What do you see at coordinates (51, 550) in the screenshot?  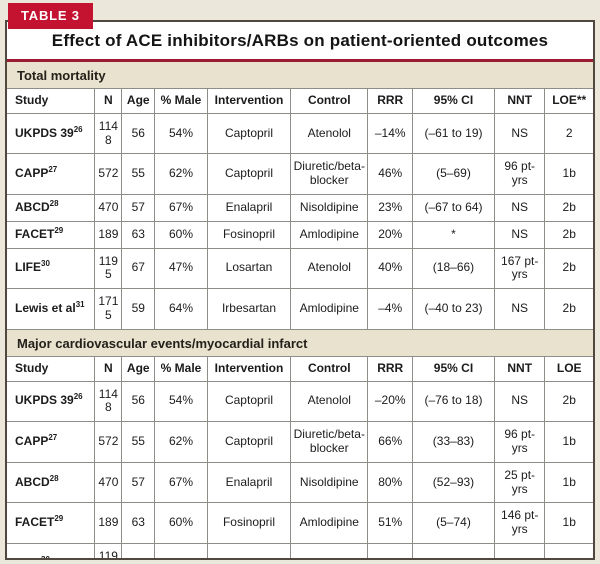 I see `study-cell: LIFE30` at bounding box center [51, 550].